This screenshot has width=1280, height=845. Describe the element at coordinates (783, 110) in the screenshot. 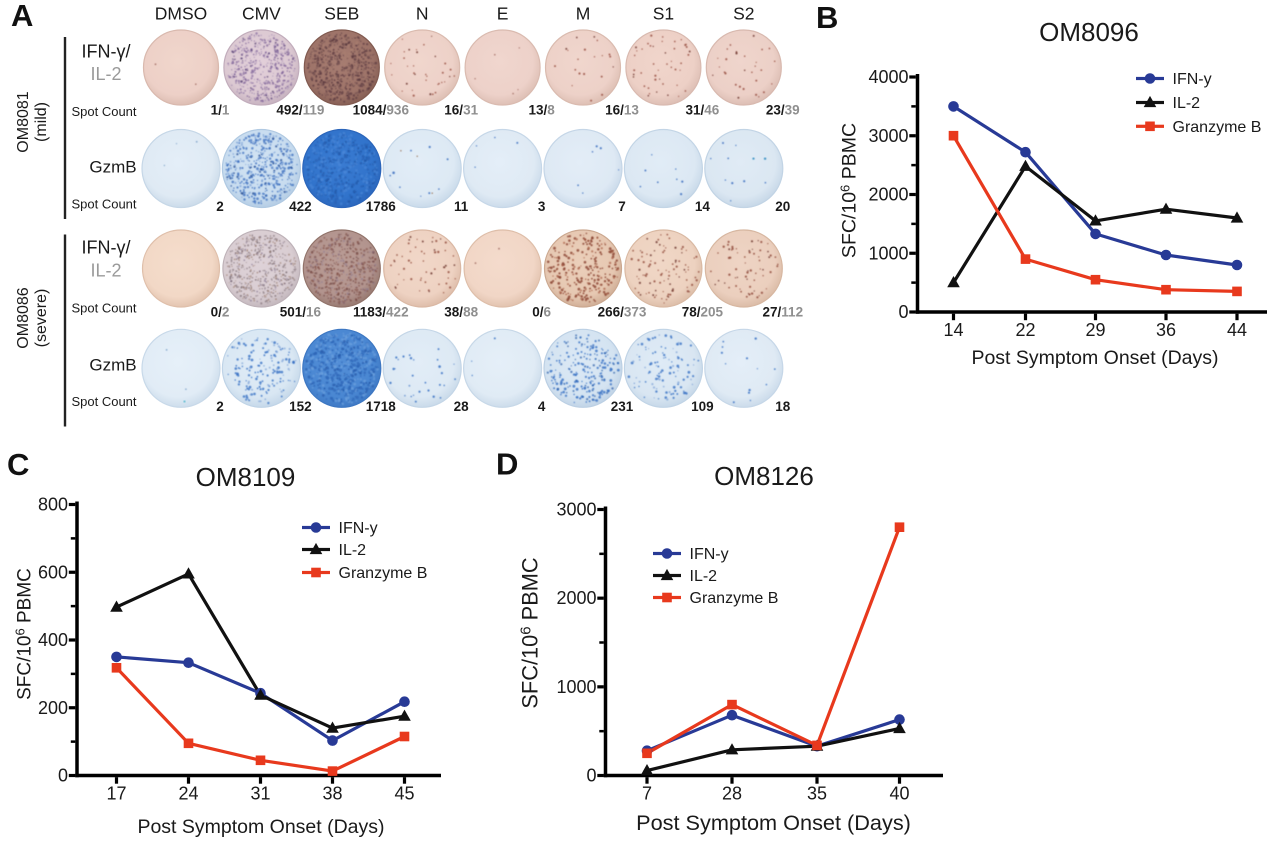

I see `svg-text: 23/39` at that location.